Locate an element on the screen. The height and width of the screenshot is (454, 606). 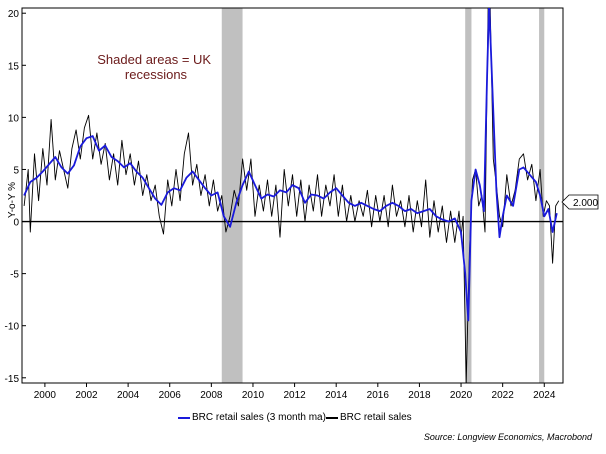
legend-item-monthly: BRC retail sales is located at coordinates (368, 417).